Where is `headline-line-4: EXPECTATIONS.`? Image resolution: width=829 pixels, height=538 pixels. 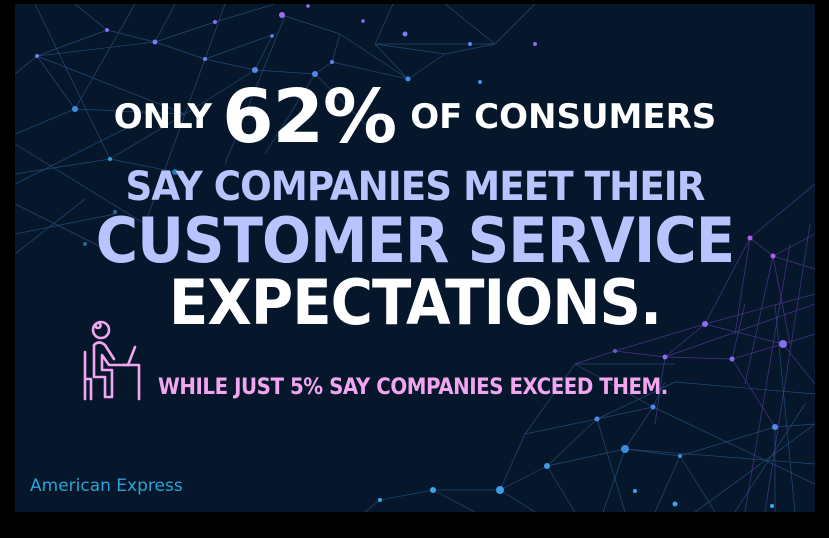 headline-line-4: EXPECTATIONS. is located at coordinates (415, 302).